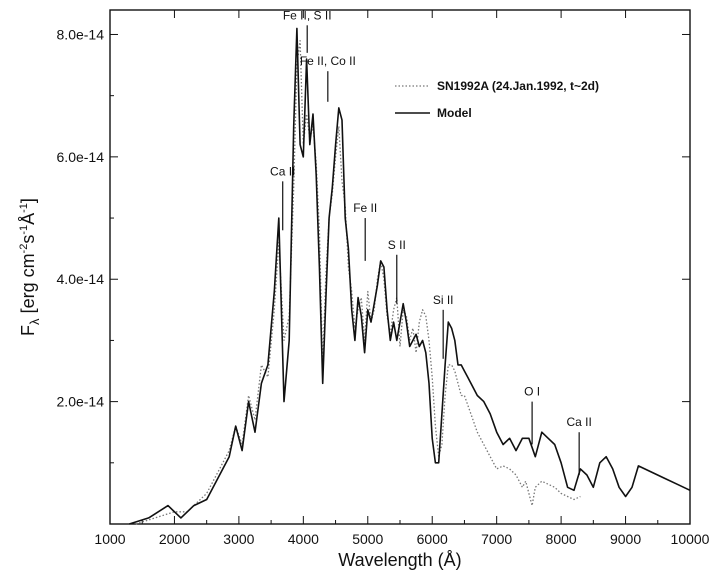 Image resolution: width=716 pixels, height=571 pixels. I want to click on y-tick-label: 6.0e-14, so click(81, 157).